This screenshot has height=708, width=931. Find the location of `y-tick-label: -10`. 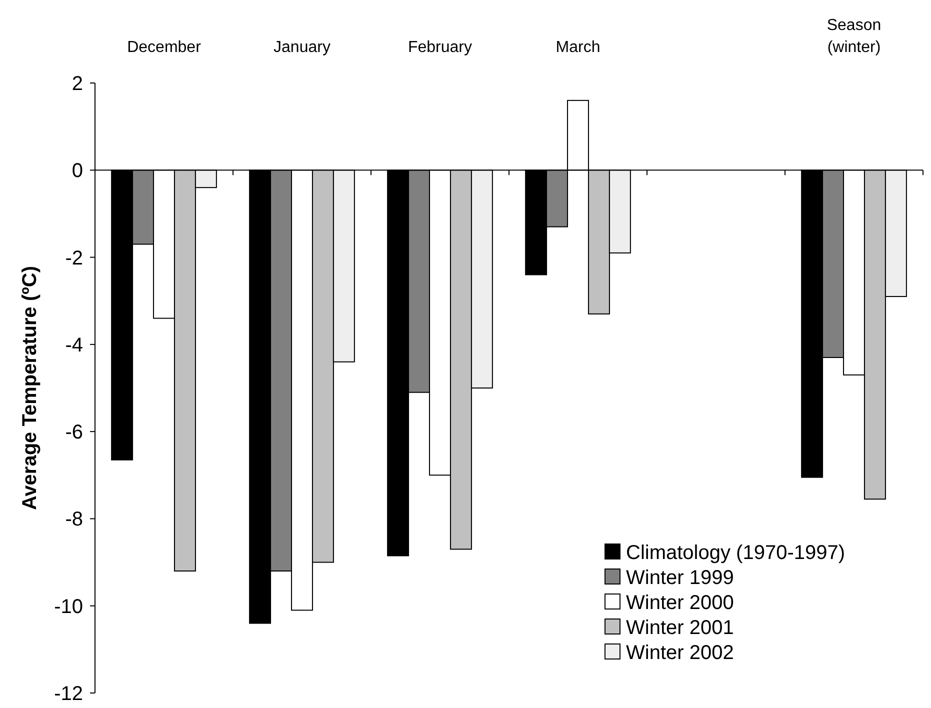

y-tick-label: -10 is located at coordinates (68, 607).